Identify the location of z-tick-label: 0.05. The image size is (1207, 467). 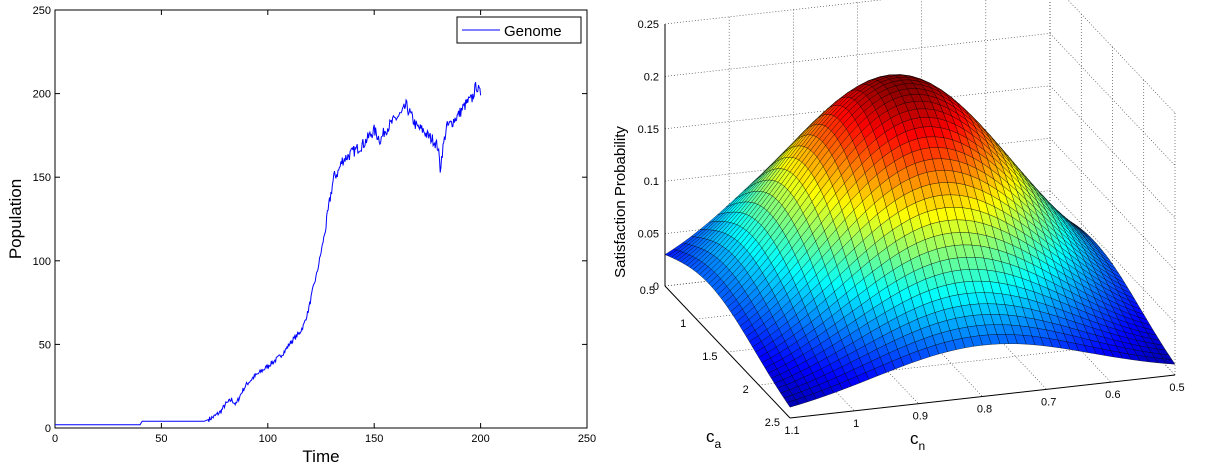
(648, 235).